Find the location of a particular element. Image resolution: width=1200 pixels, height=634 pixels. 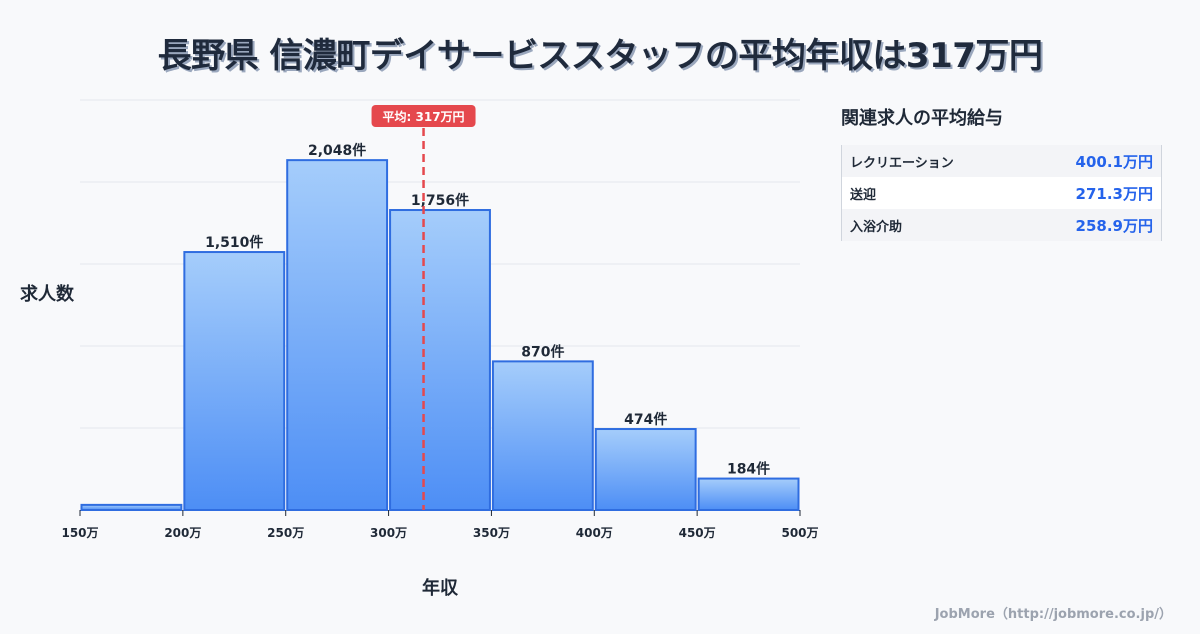

mean-line: 平均: 317万円 is located at coordinates (423, 307).